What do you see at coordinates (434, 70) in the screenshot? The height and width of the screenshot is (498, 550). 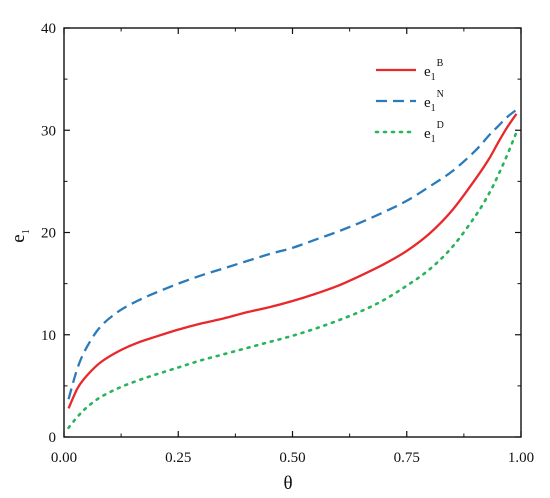 I see `legend-label-e1B: e1B` at bounding box center [434, 70].